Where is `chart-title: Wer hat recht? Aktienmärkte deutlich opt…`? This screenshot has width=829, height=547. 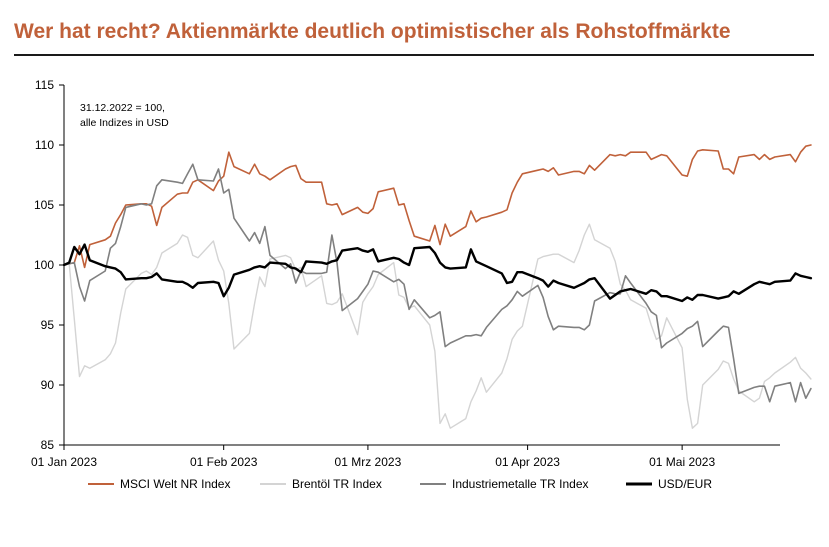 chart-title: Wer hat recht? Aktienmärkte deutlich opt… is located at coordinates (372, 31).